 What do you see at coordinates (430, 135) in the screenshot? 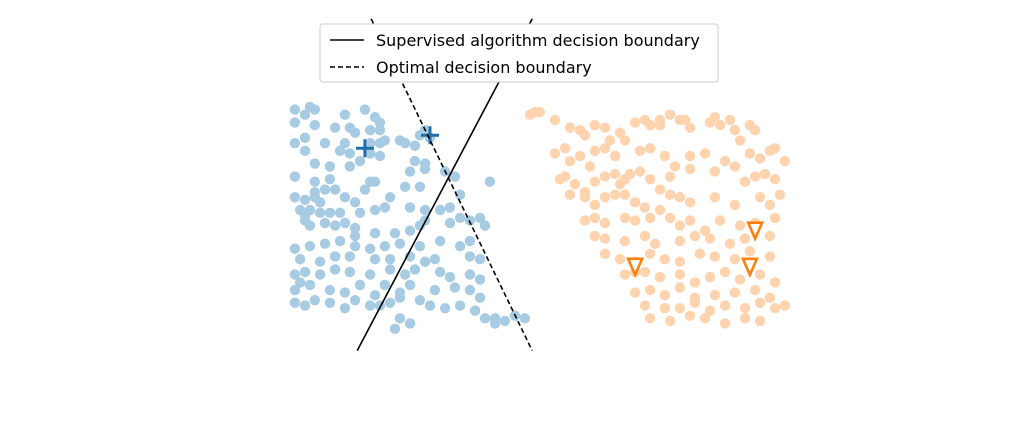
I see `plus-marker` at bounding box center [430, 135].